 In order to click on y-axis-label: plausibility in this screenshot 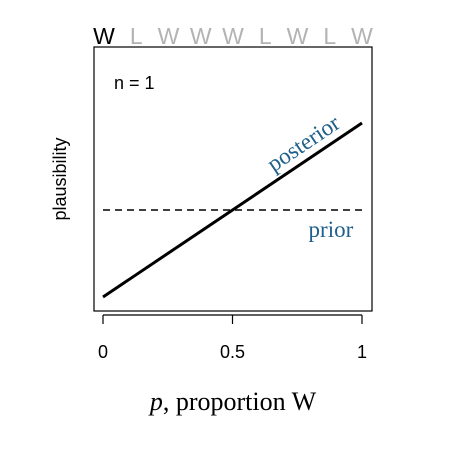, I will do `click(60, 178)`.